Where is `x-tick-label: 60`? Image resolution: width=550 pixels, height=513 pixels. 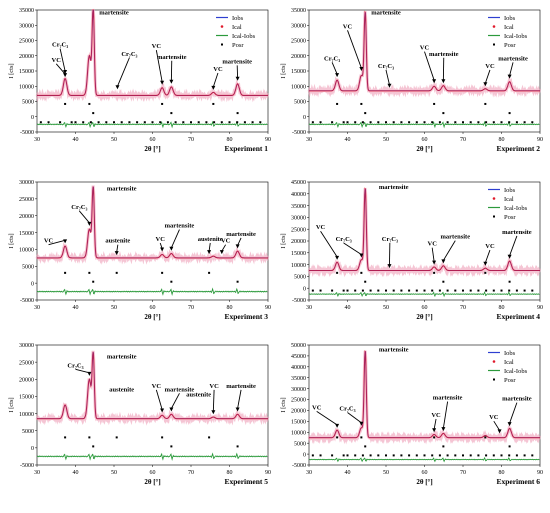 x-tick-label: 60 is located at coordinates (425, 140).